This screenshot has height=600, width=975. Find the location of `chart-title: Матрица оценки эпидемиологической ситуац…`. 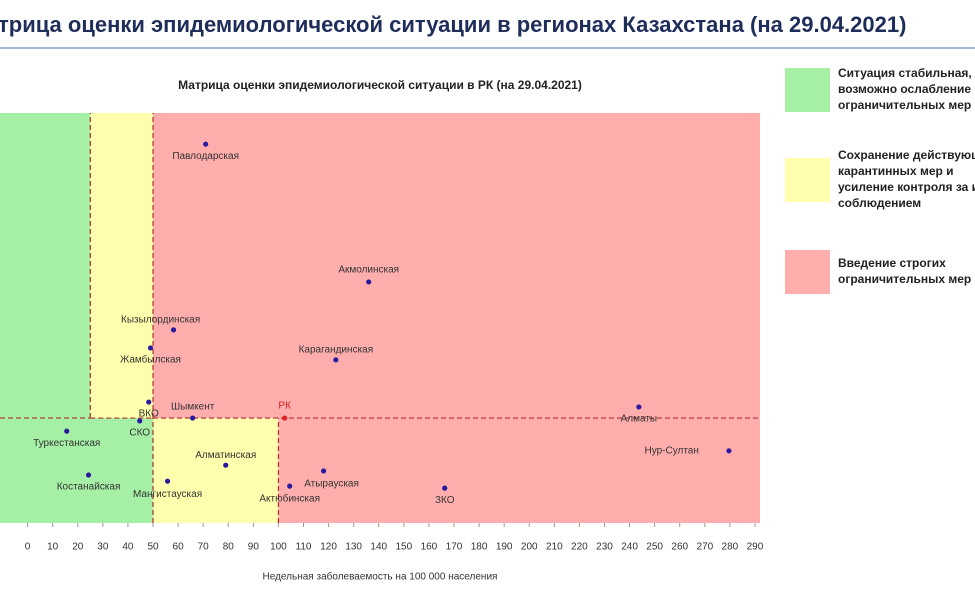

chart-title: Матрица оценки эпидемиологической ситуац… is located at coordinates (380, 85).